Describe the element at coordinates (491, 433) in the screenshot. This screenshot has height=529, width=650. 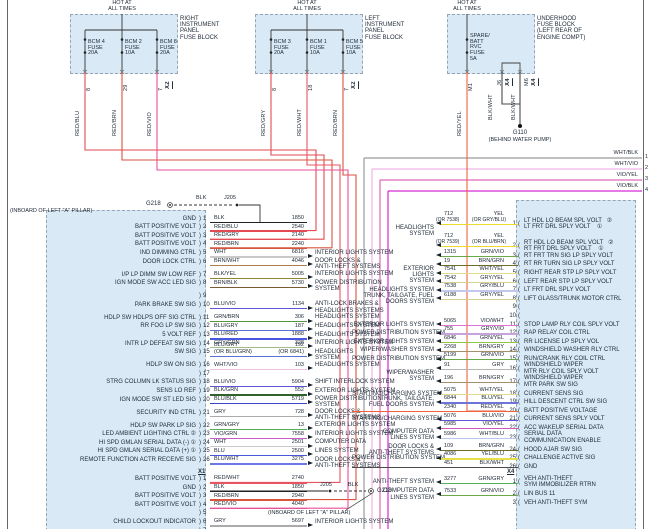
I see `wire-color-name: WHT/BLU` at that location.